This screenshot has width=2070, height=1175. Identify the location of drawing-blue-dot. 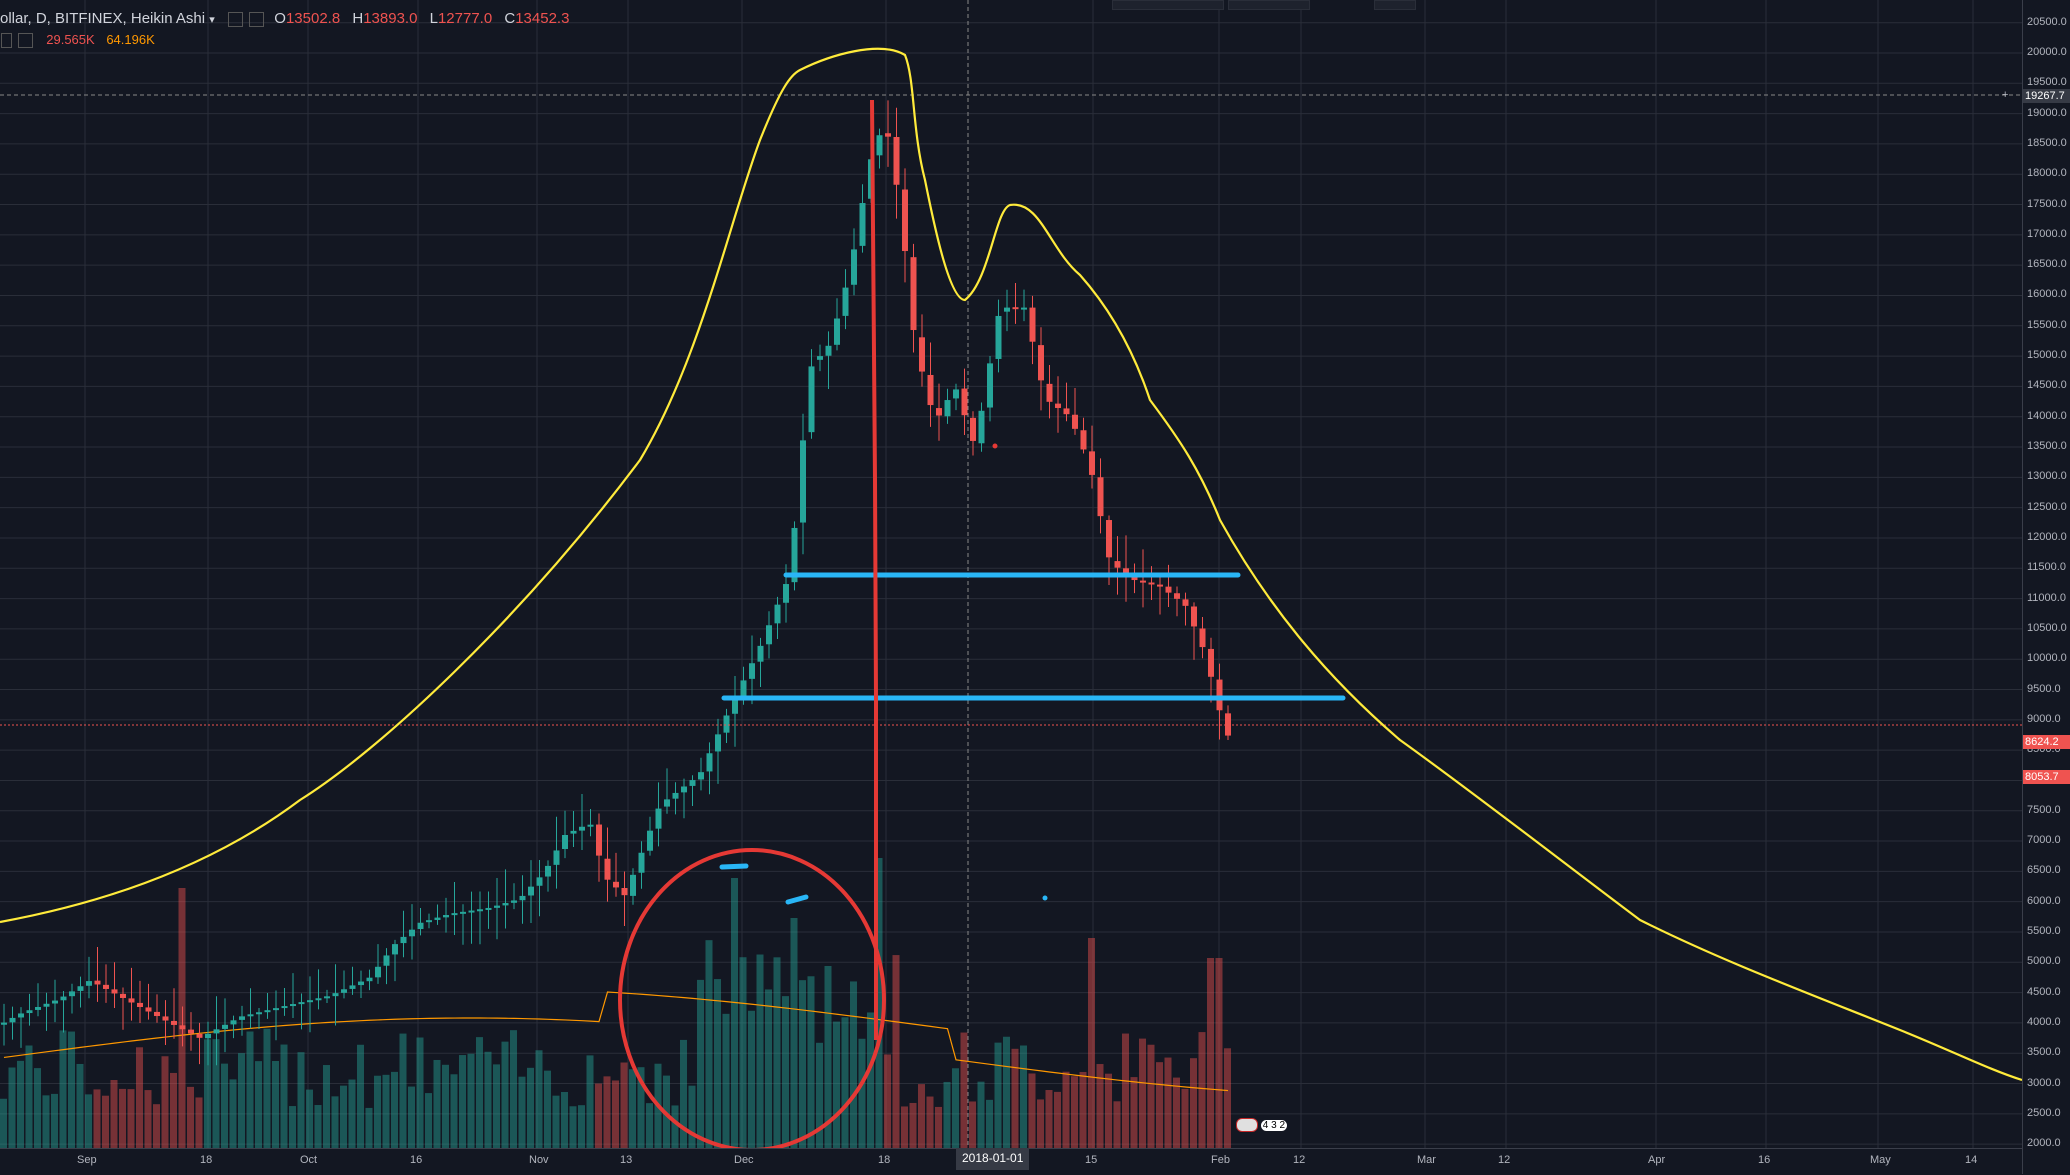
(1045, 898).